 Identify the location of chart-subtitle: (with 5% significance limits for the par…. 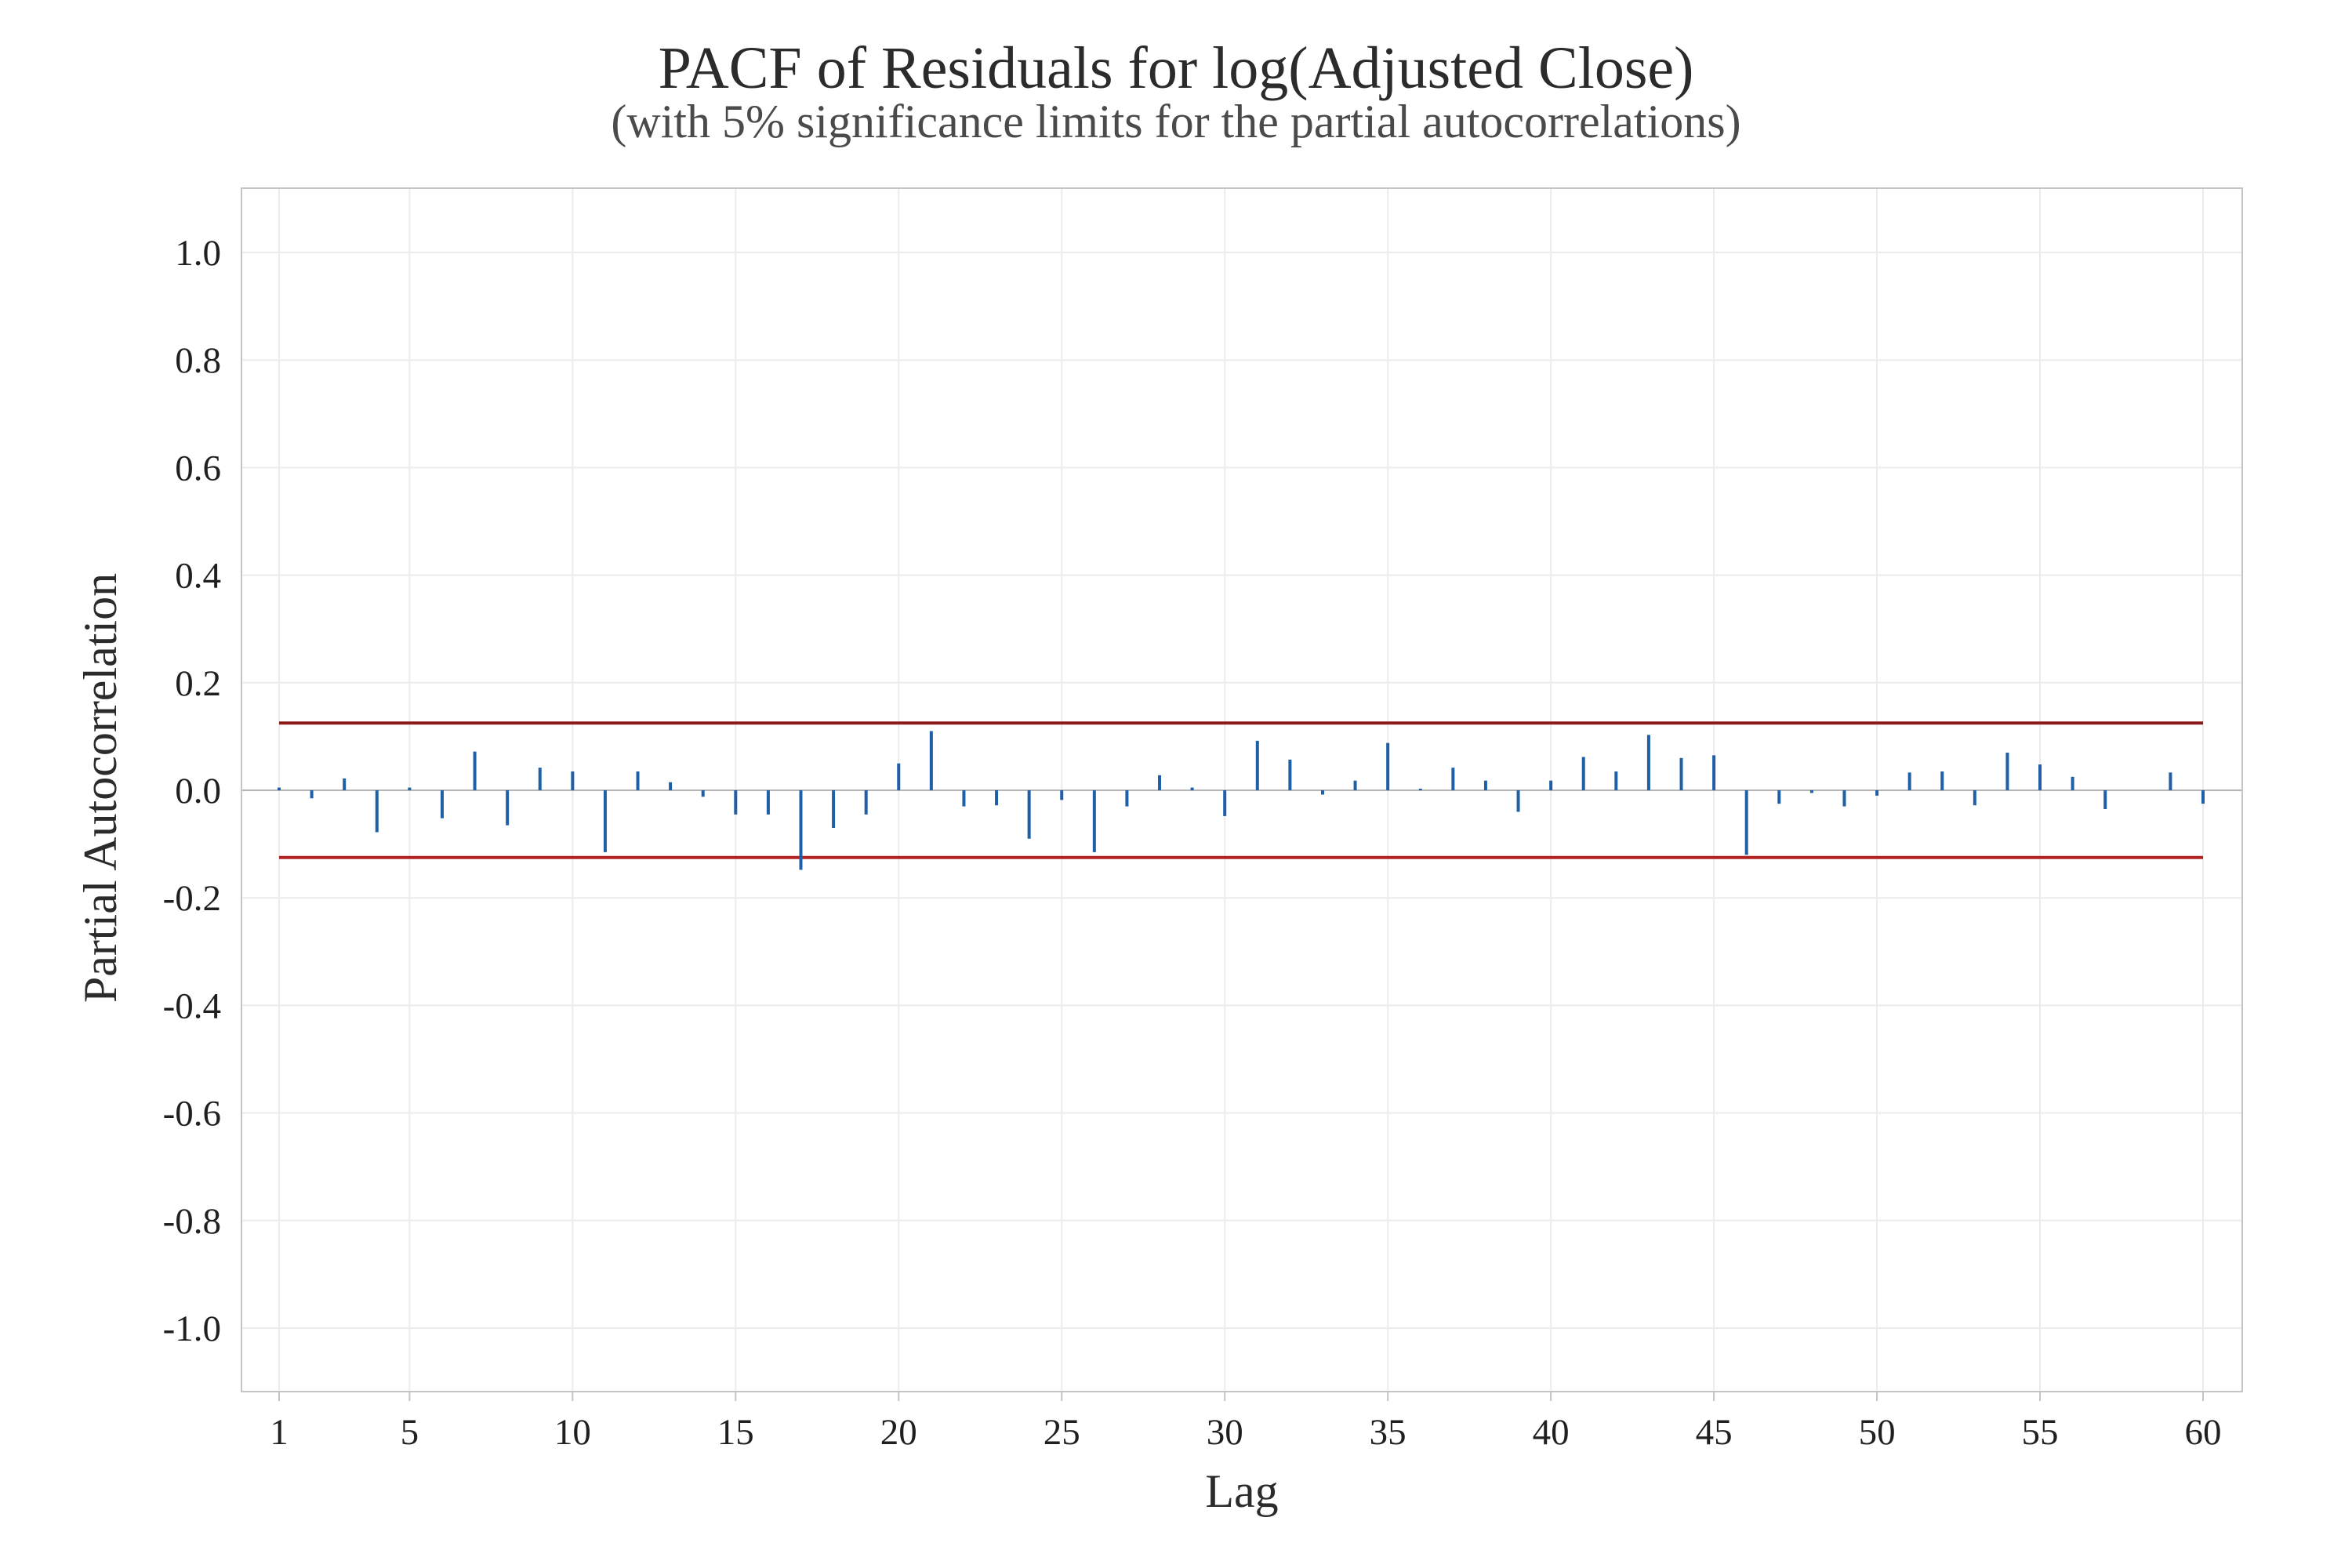
(1175, 122).